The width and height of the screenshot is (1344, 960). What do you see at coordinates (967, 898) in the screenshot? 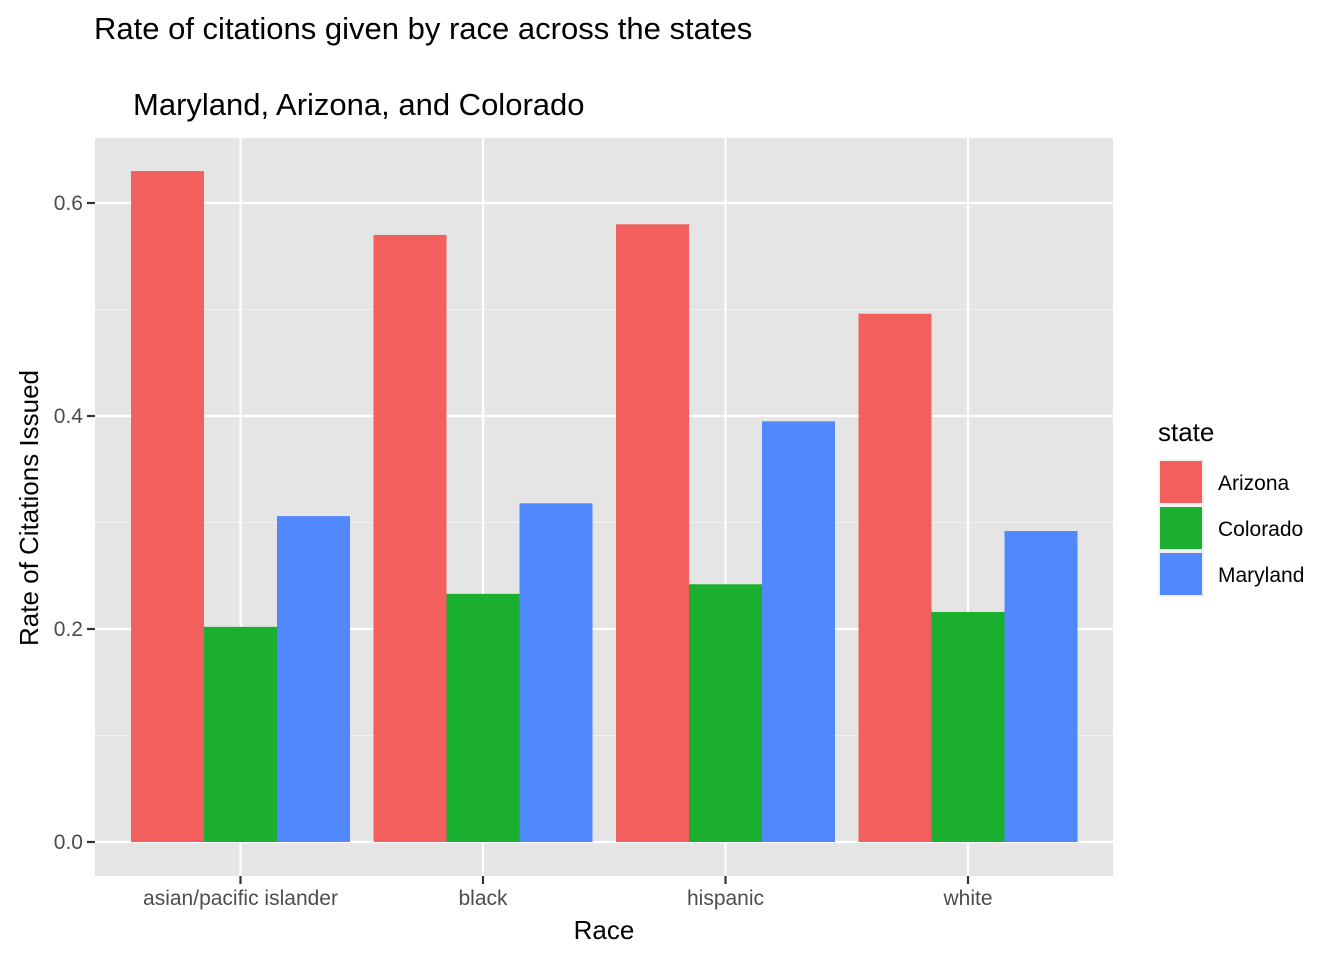
I see `x-tick-label: white` at bounding box center [967, 898].